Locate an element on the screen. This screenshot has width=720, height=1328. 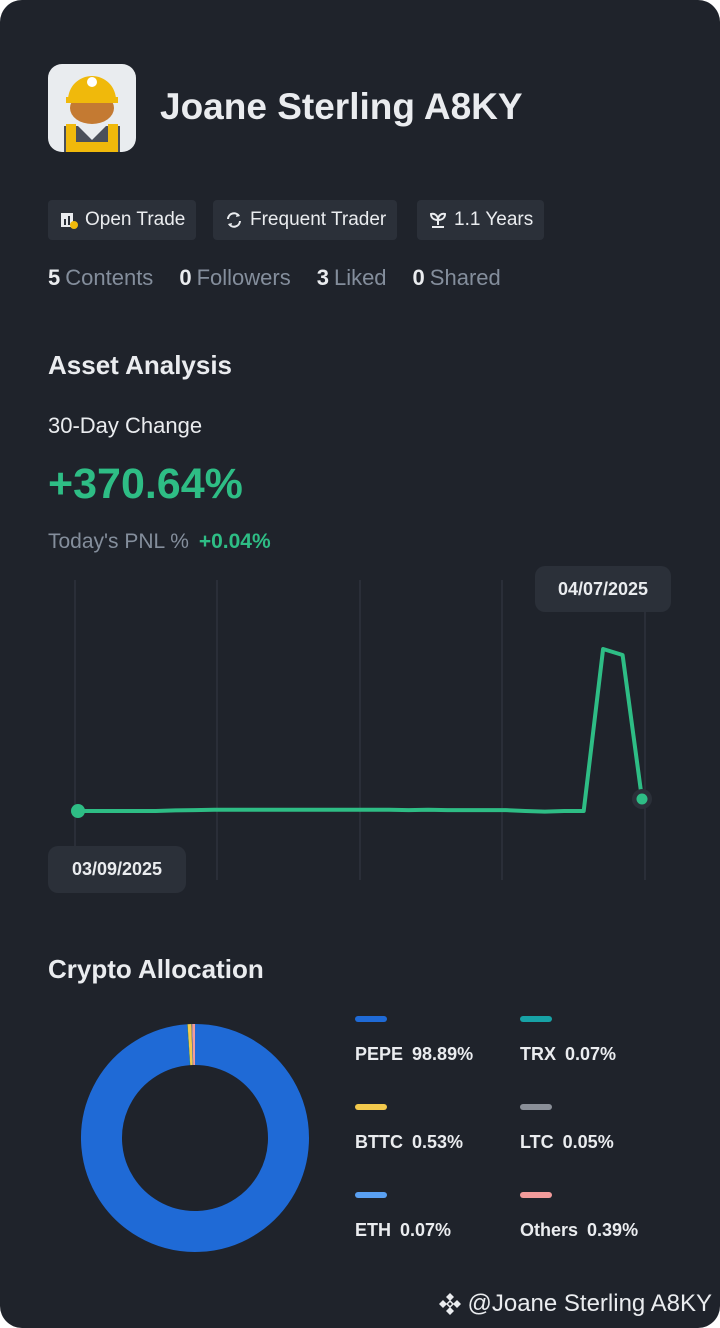
legend-name: ETH is located at coordinates (373, 1230).